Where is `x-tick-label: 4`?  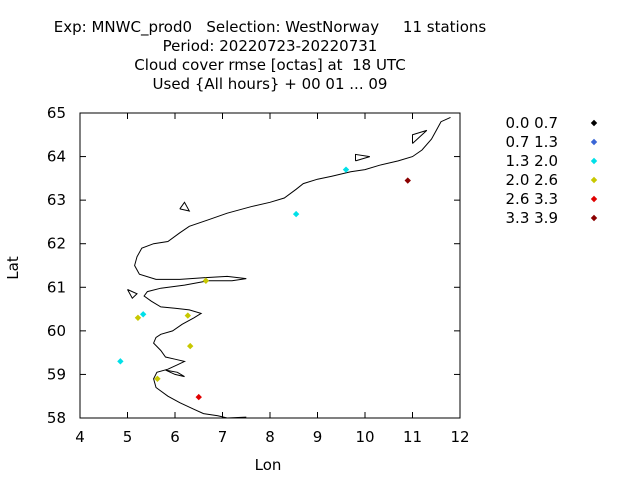
x-tick-label: 4 is located at coordinates (80, 437).